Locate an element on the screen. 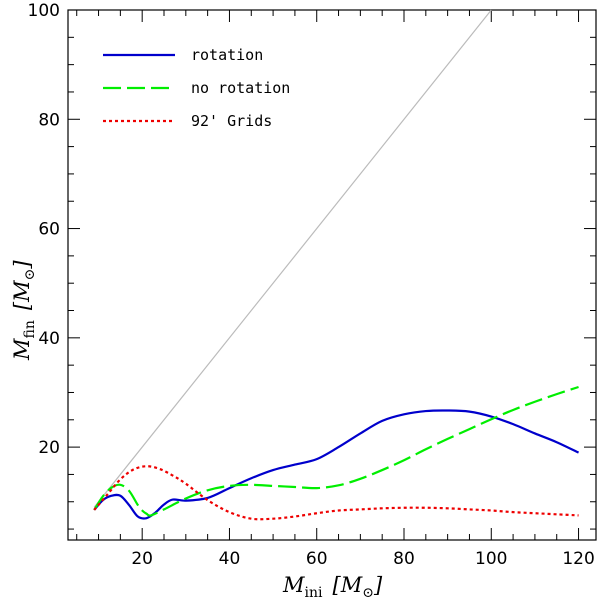 This screenshot has width=600, height=603. x-axis-label: Mini [M⊙] is located at coordinates (332, 587).